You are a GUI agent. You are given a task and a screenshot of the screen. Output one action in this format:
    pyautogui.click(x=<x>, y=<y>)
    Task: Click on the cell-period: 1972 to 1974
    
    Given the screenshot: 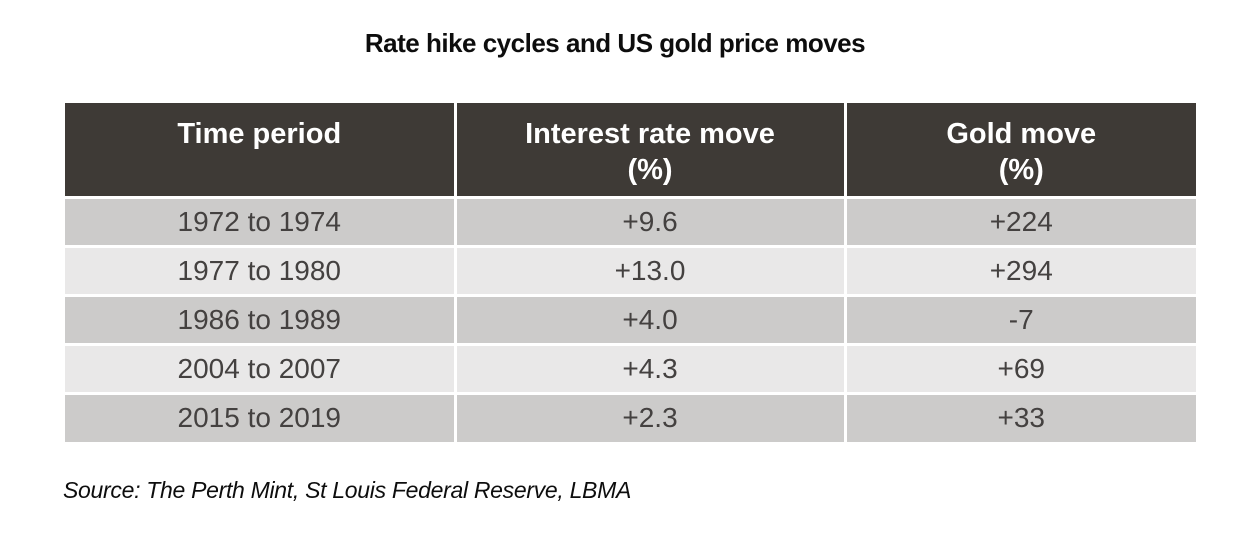 What is the action you would take?
    pyautogui.click(x=261, y=220)
    